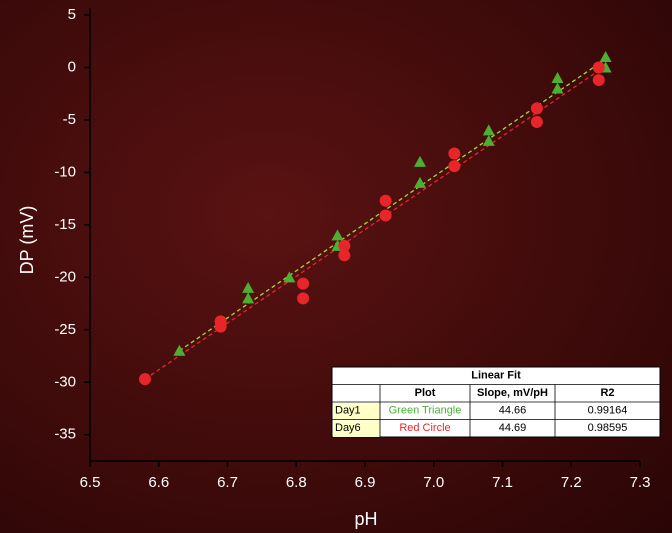  I want to click on x-tick-label: 7.1, so click(502, 482).